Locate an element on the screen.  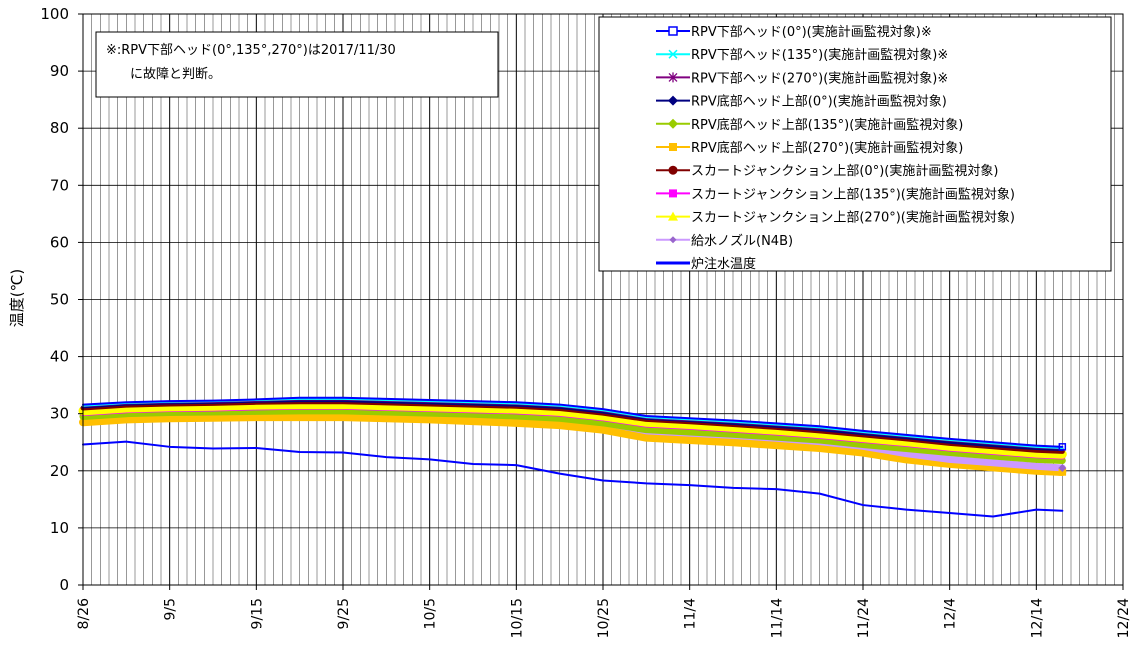
x-tick-label: 9/15 is located at coordinates (257, 613).